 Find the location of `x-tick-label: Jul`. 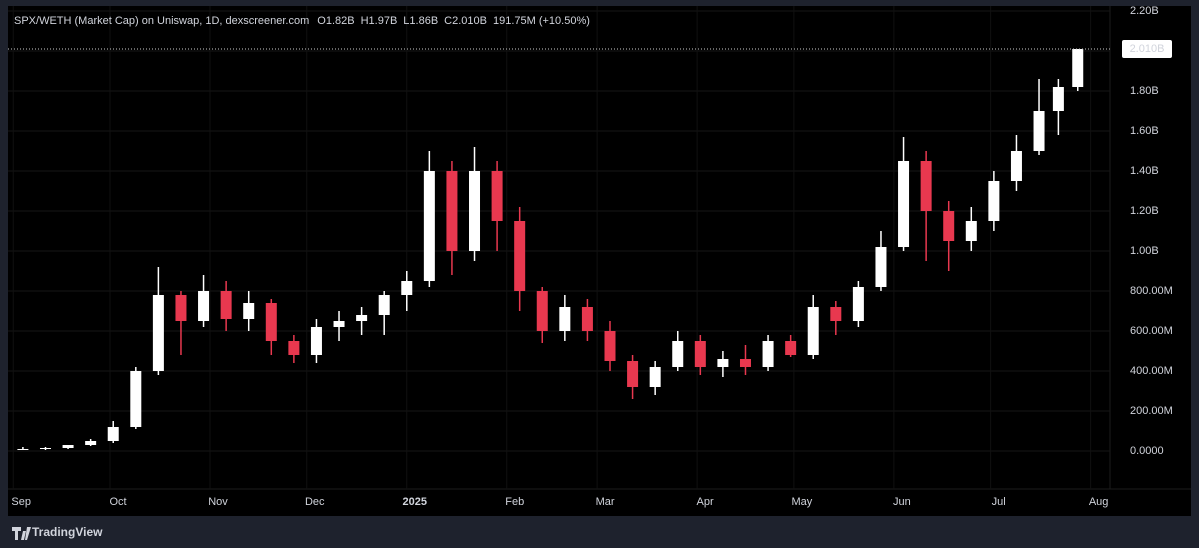

x-tick-label: Jul is located at coordinates (999, 502).